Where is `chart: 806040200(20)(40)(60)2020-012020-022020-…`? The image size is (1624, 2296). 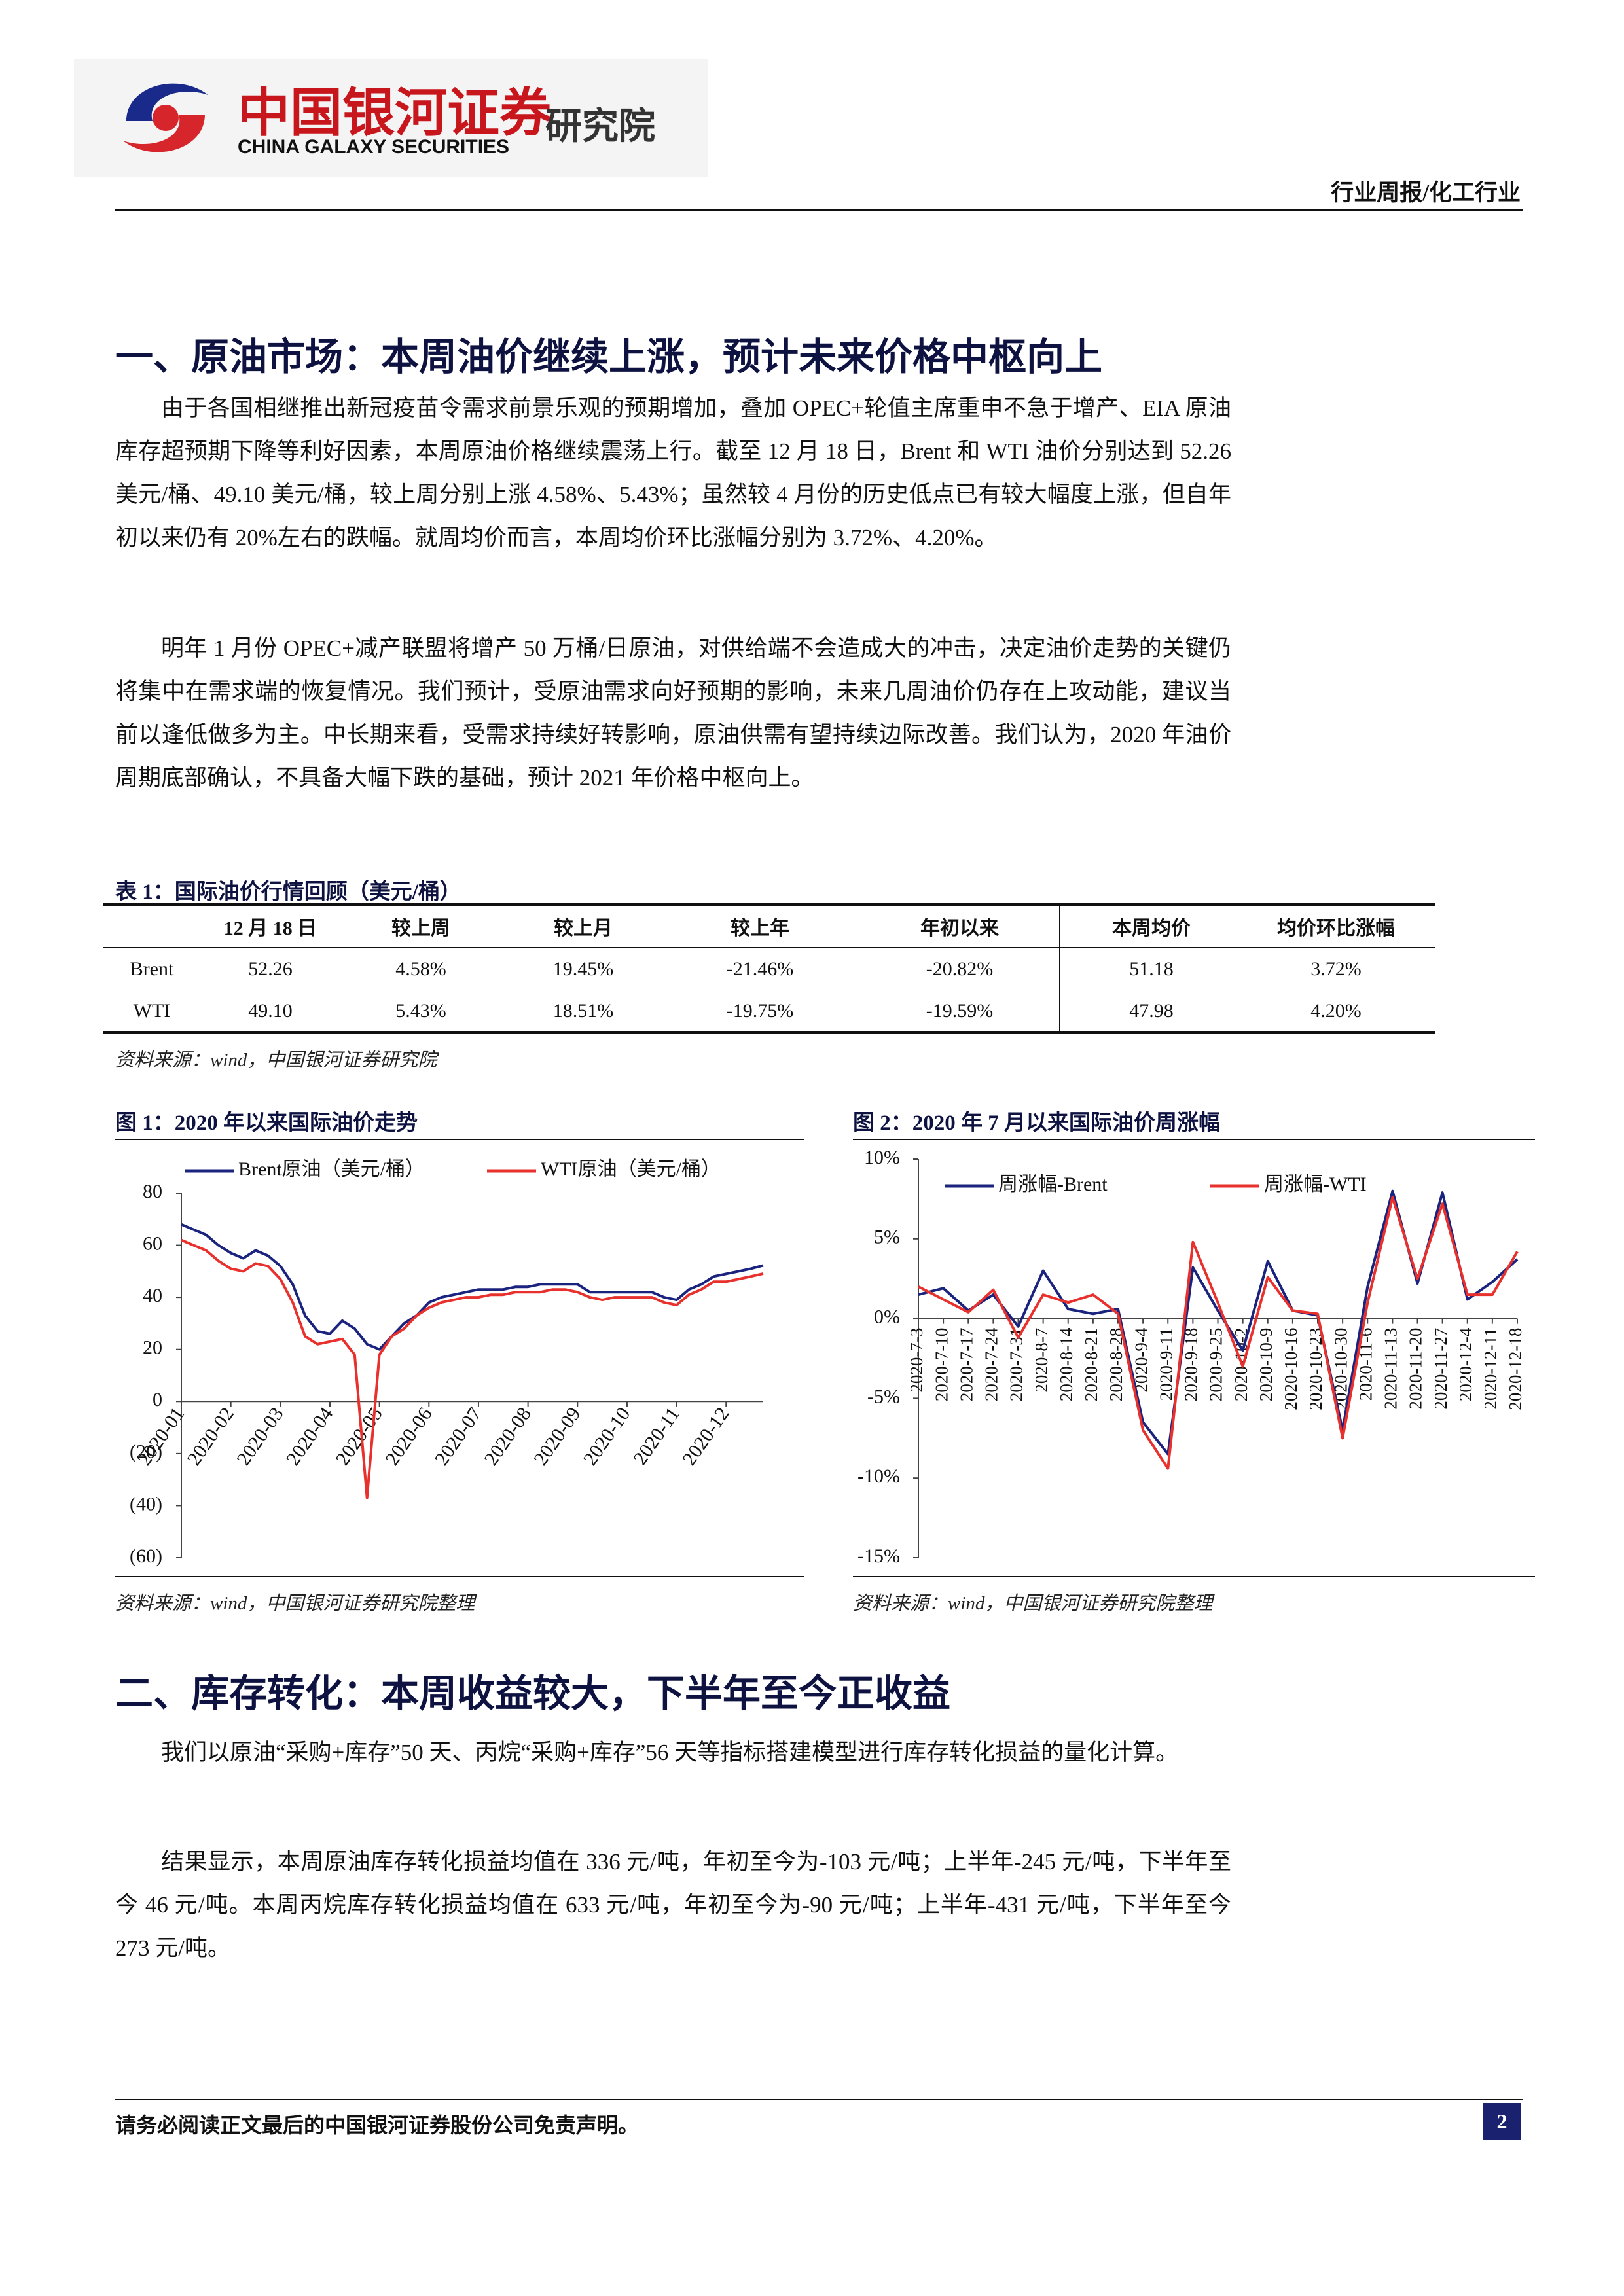 chart: 806040200(20)(40)(60)2020-012020-022020-… is located at coordinates (447, 1362).